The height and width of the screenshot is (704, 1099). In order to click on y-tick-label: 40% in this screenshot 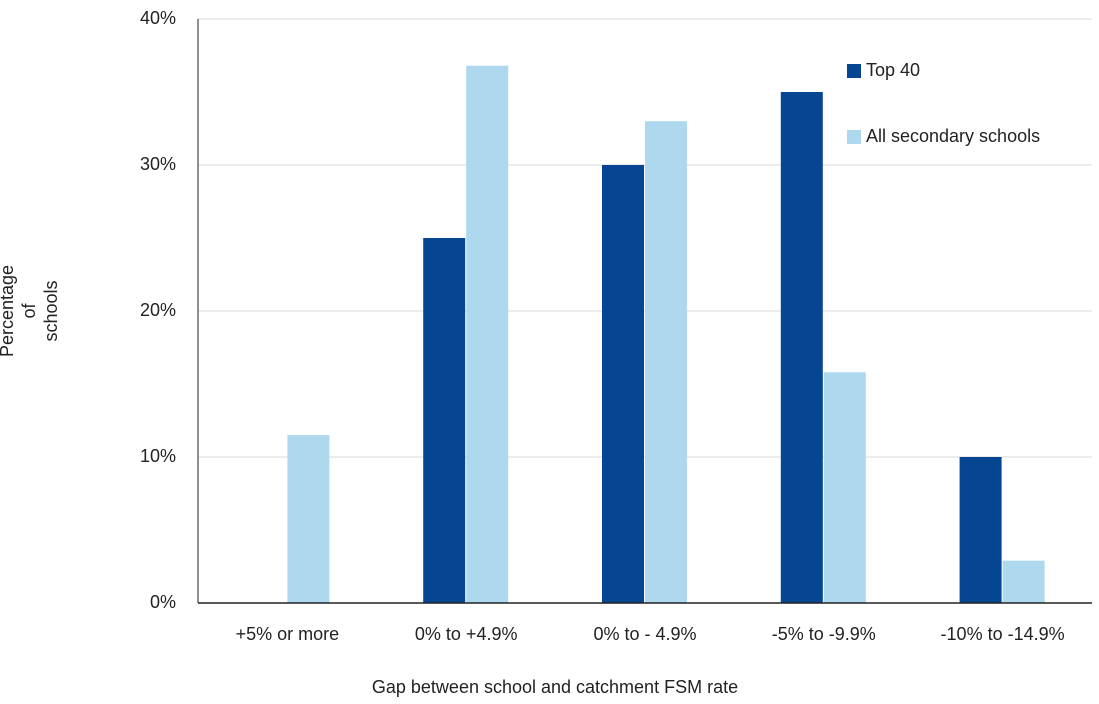, I will do `click(158, 18)`.